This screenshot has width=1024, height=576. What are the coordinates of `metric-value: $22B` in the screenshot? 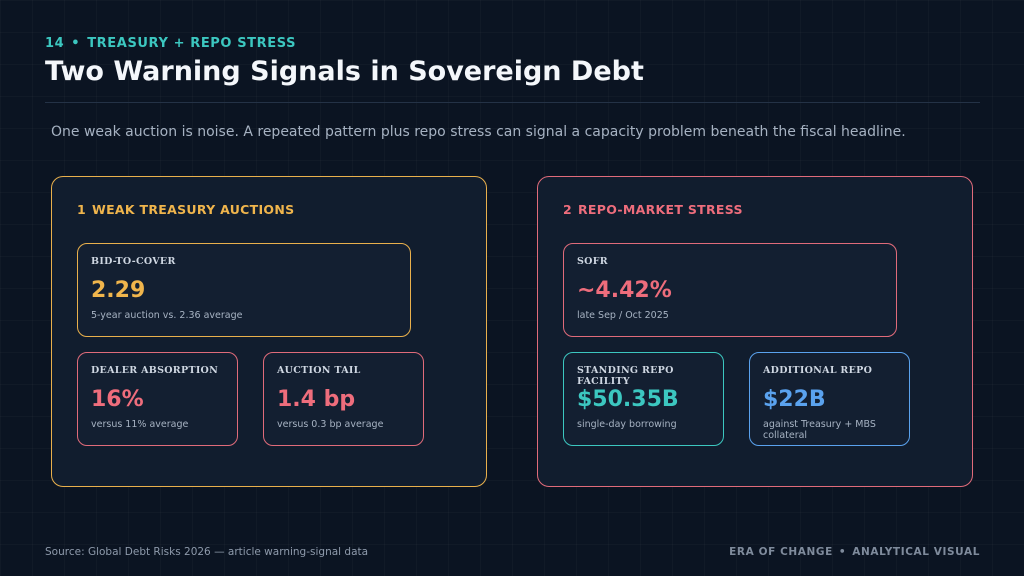 It's located at (794, 399).